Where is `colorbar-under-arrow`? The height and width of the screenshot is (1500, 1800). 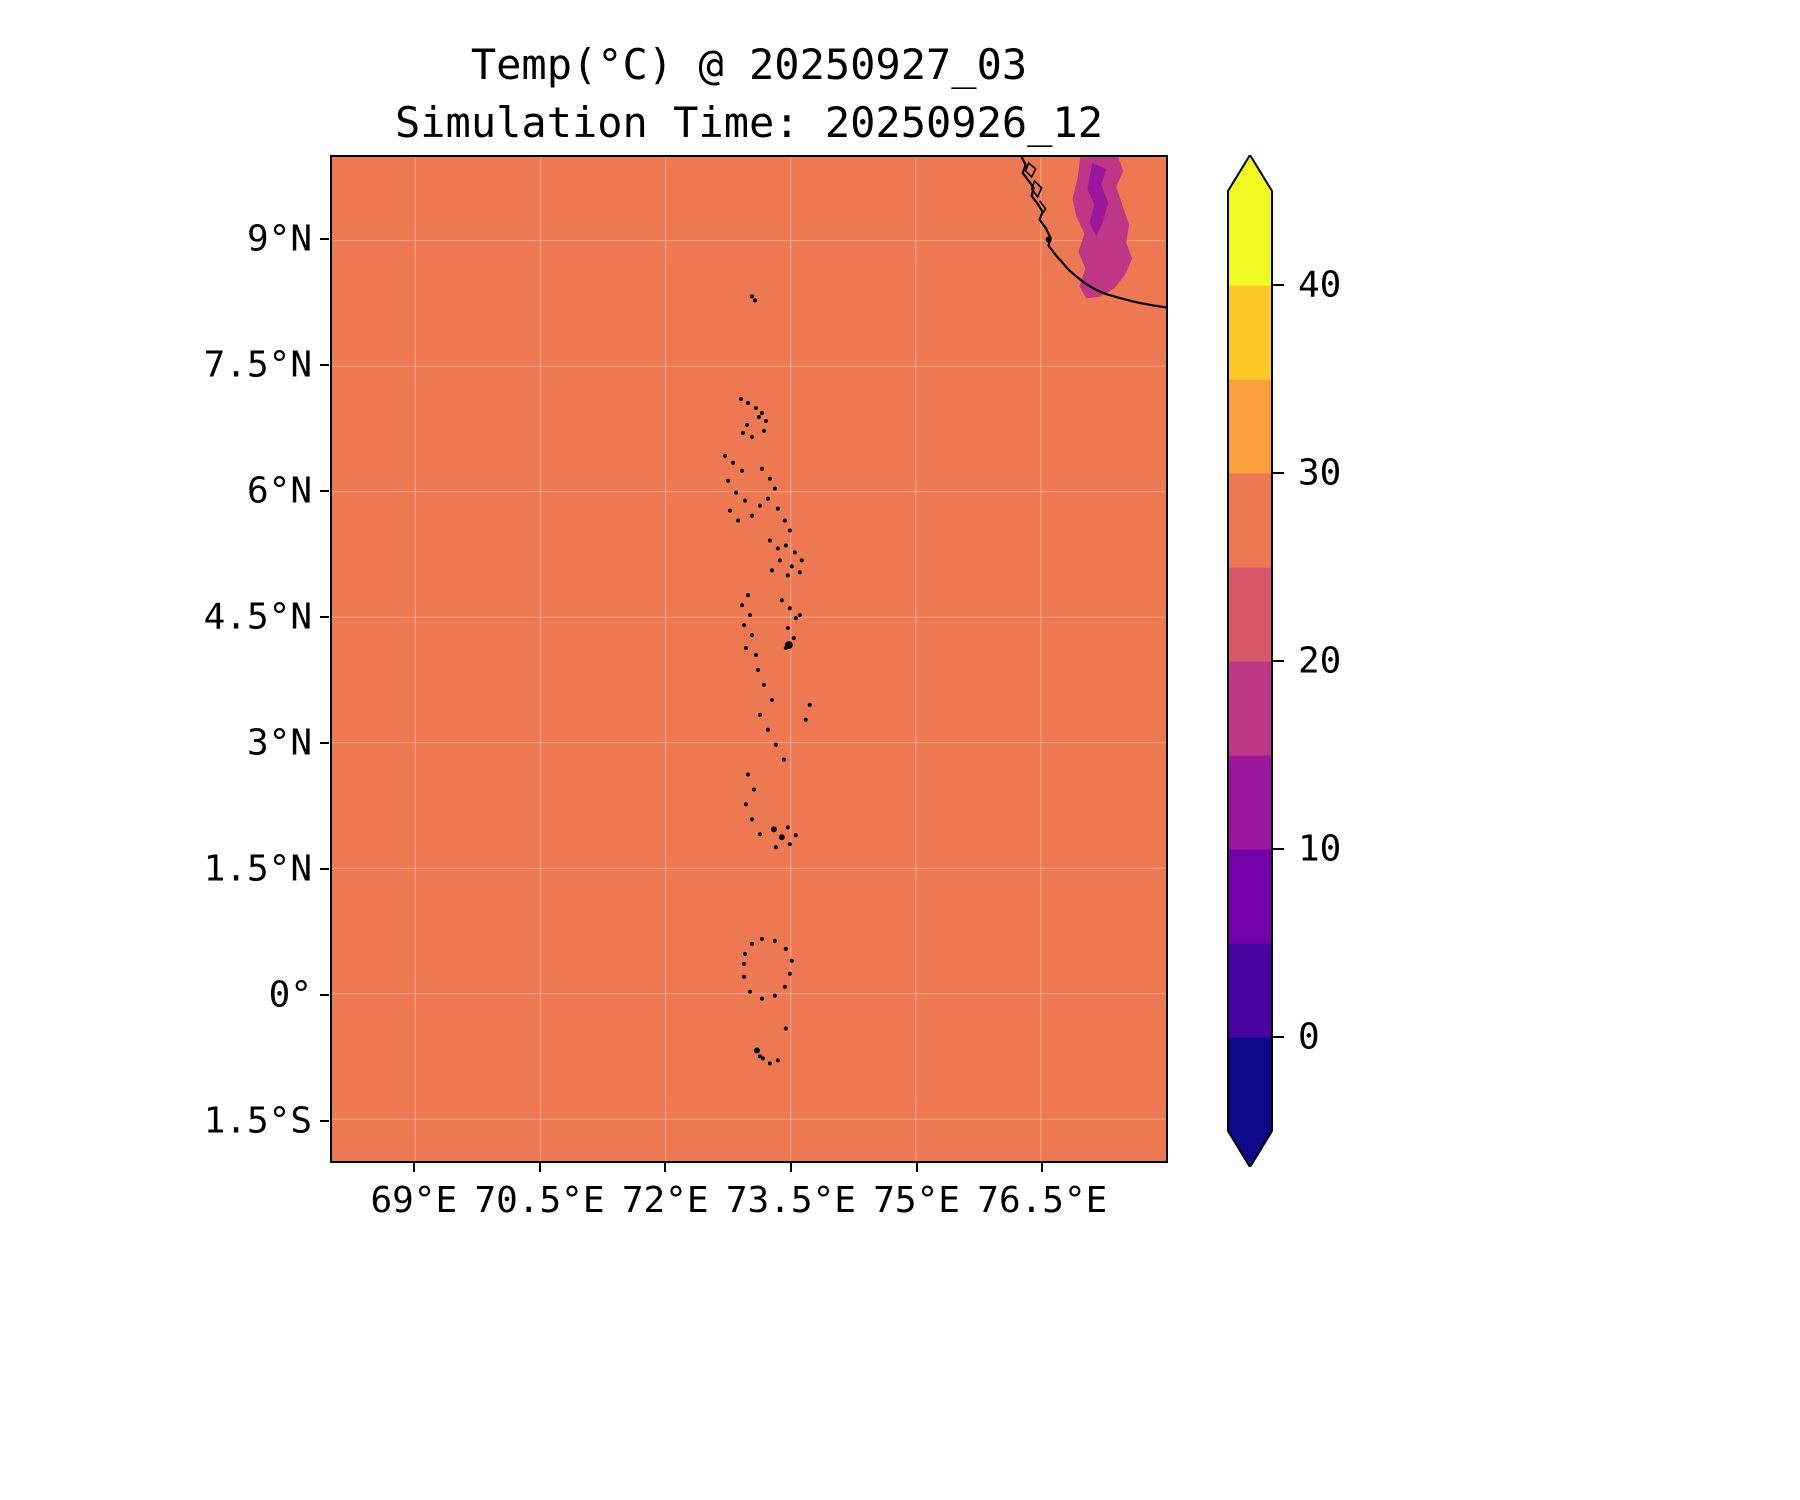
colorbar-under-arrow is located at coordinates (1250, 1149).